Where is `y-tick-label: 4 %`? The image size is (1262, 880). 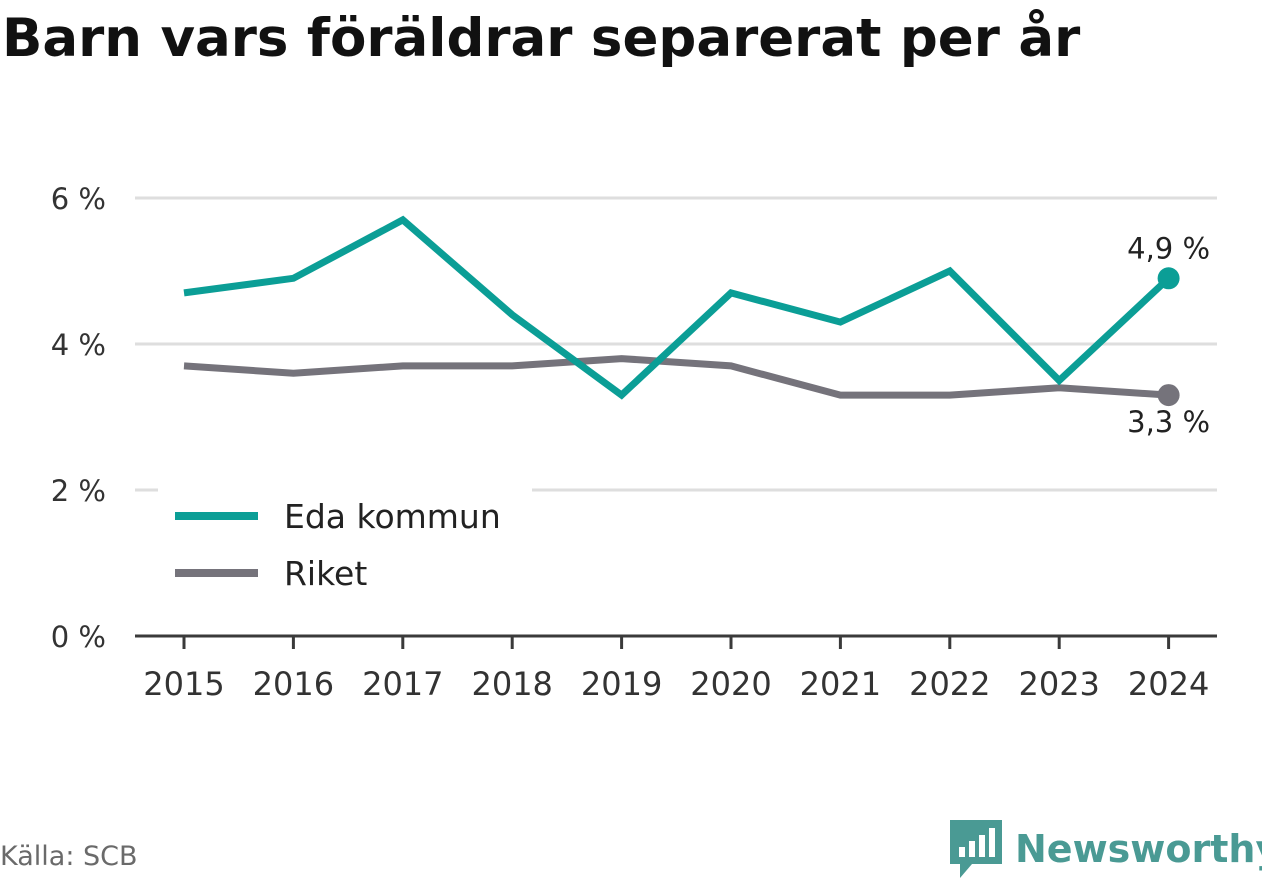 y-tick-label: 4 % is located at coordinates (78, 345).